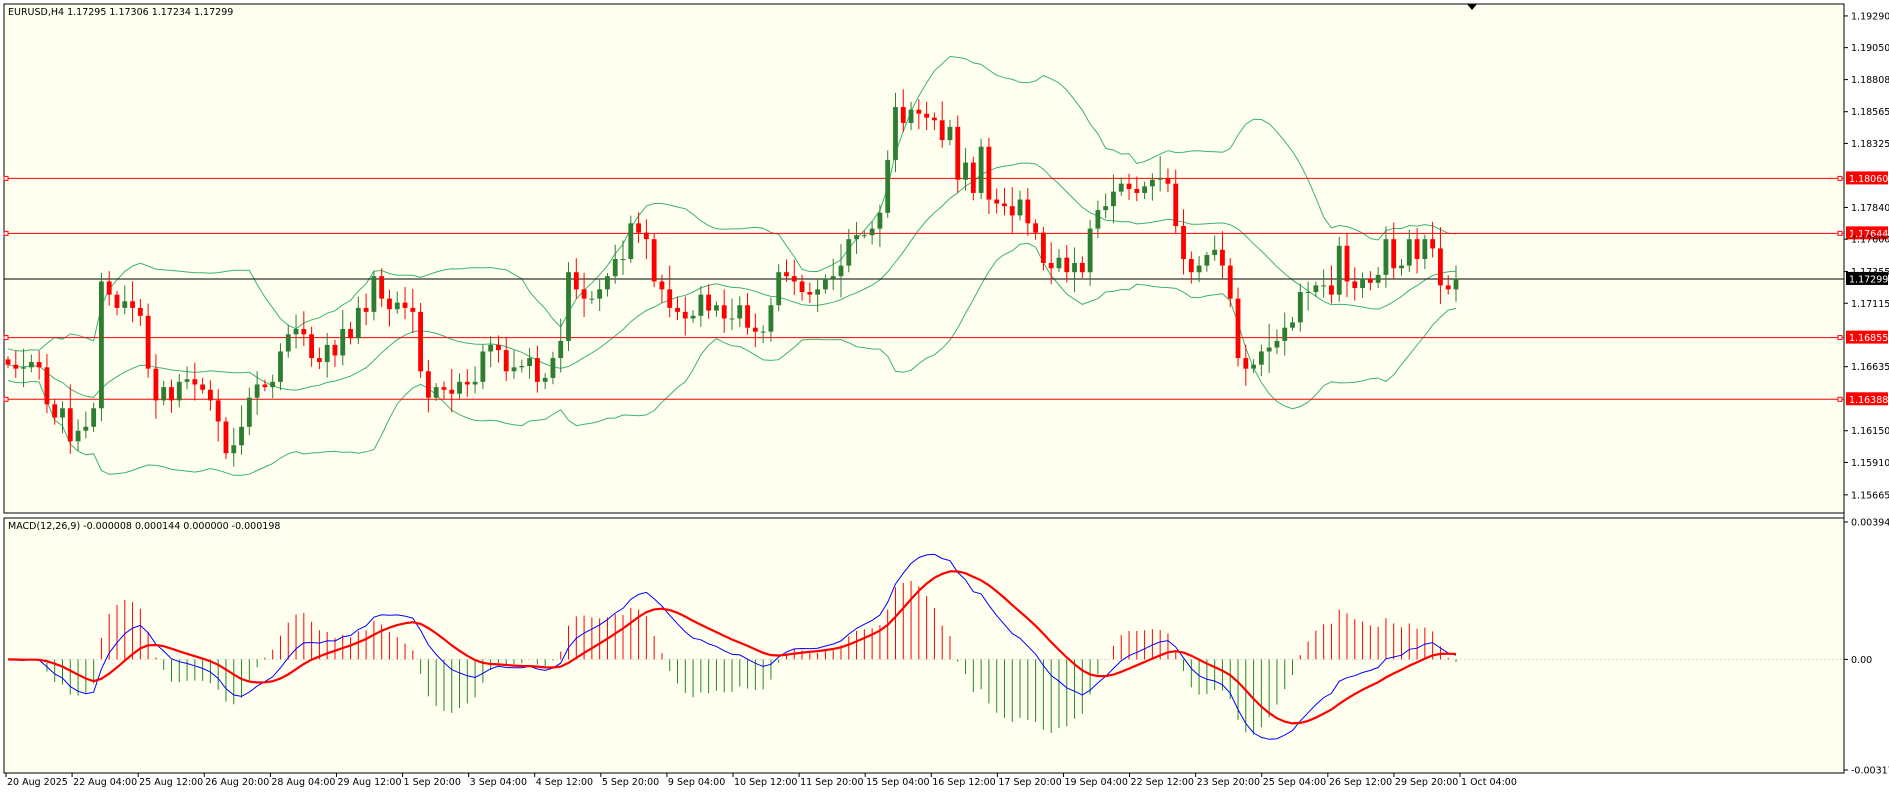  Describe the element at coordinates (1870, 208) in the screenshot. I see `price-tick-label: 1.17840` at that location.